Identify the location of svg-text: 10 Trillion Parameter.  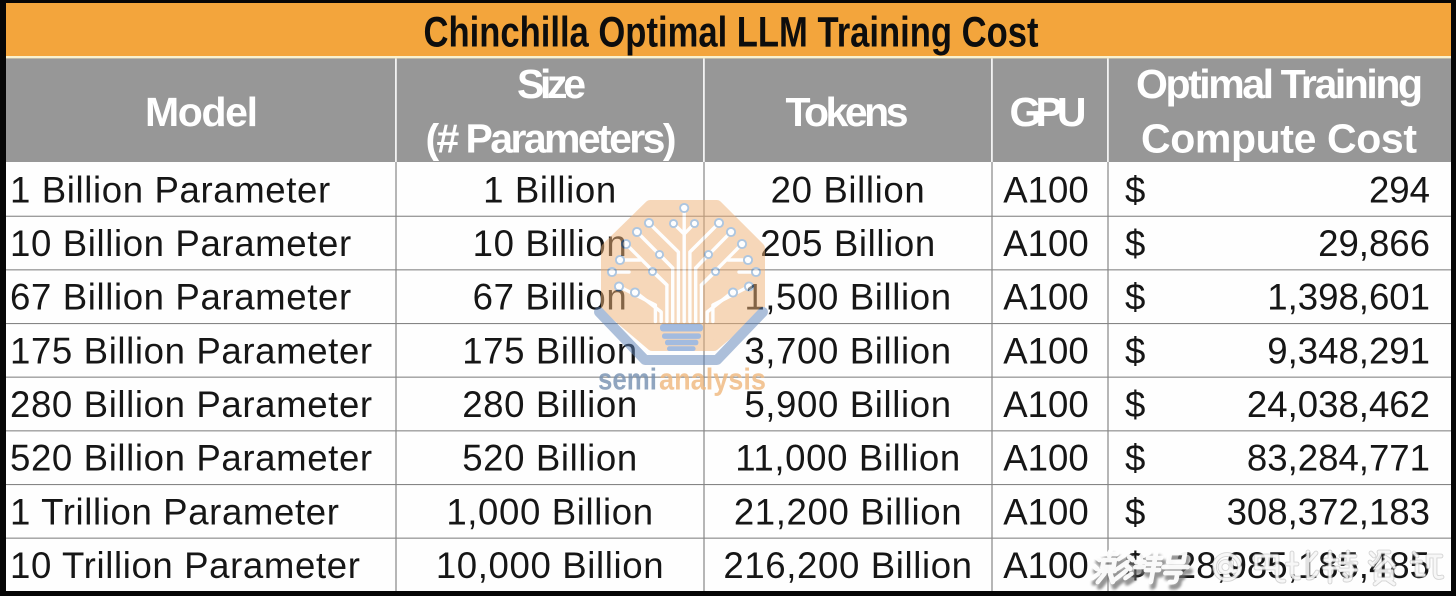
(185, 565).